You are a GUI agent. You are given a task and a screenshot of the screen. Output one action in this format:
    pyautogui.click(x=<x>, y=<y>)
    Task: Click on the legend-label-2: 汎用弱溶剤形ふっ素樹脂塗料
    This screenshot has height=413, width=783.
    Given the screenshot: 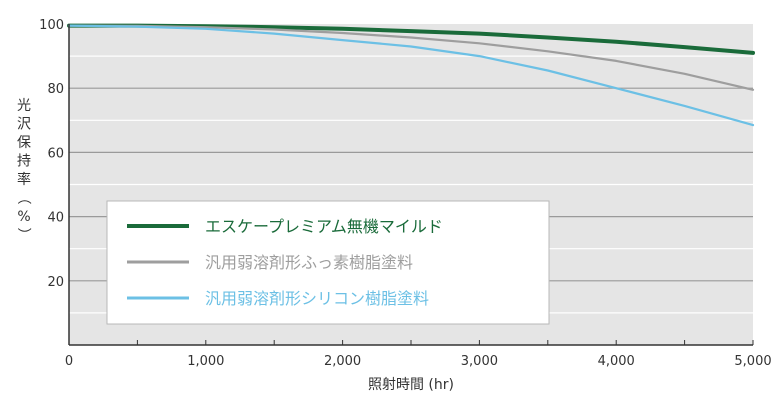 What is the action you would take?
    pyautogui.click(x=309, y=262)
    